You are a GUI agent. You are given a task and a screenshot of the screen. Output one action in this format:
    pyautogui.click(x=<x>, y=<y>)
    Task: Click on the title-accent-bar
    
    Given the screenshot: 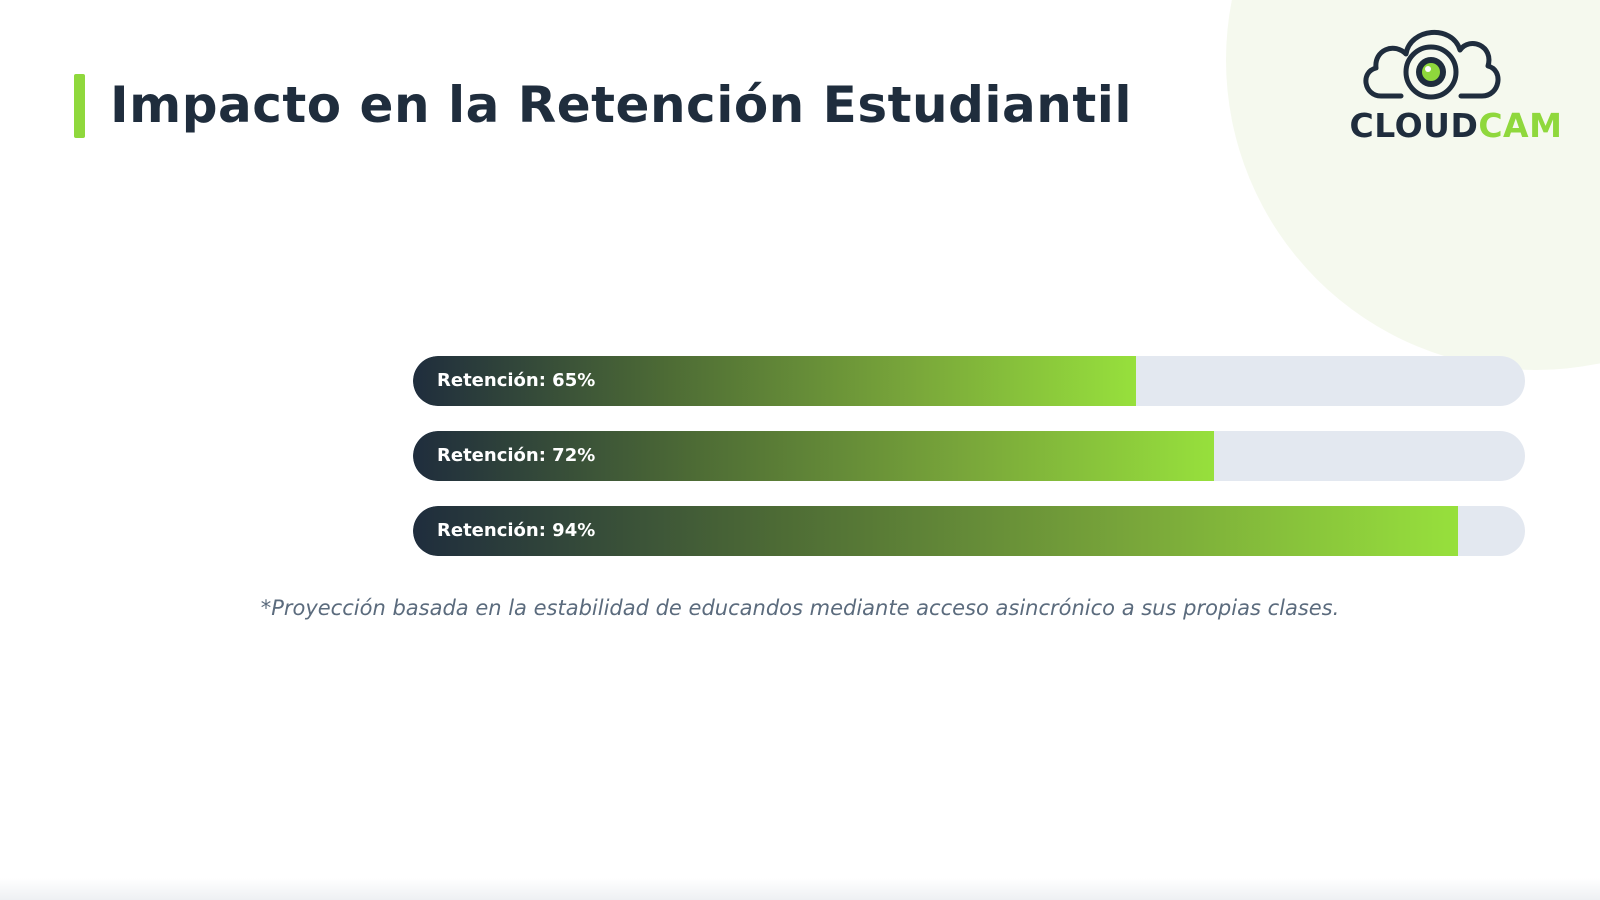 What is the action you would take?
    pyautogui.click(x=79, y=106)
    